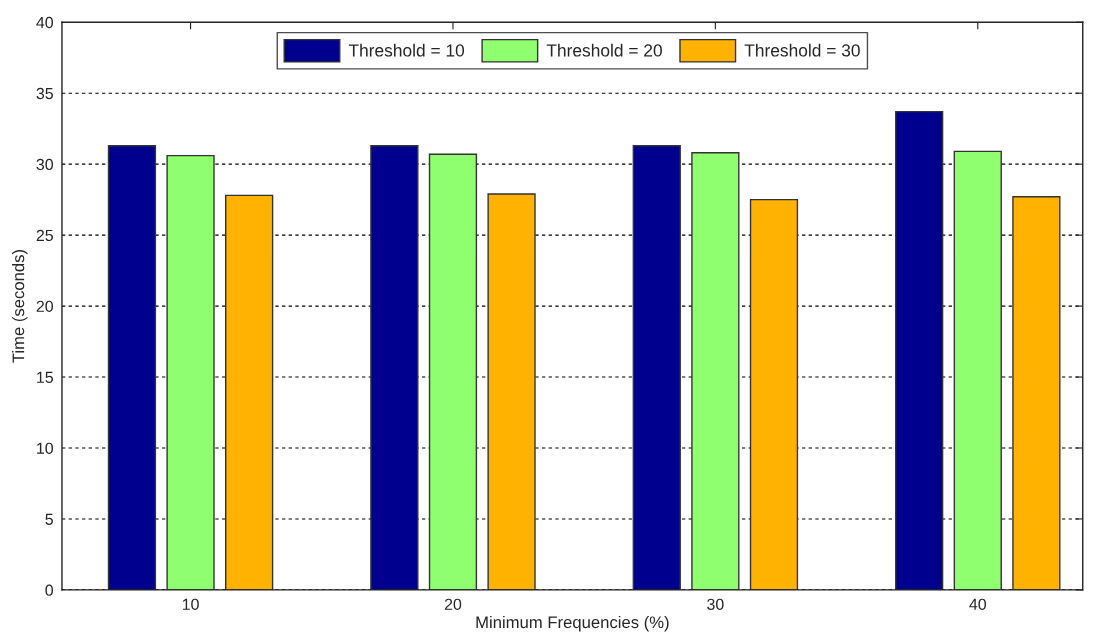 This screenshot has height=635, width=1097. What do you see at coordinates (604, 50) in the screenshot?
I see `legend-label: Threshold = 20` at bounding box center [604, 50].